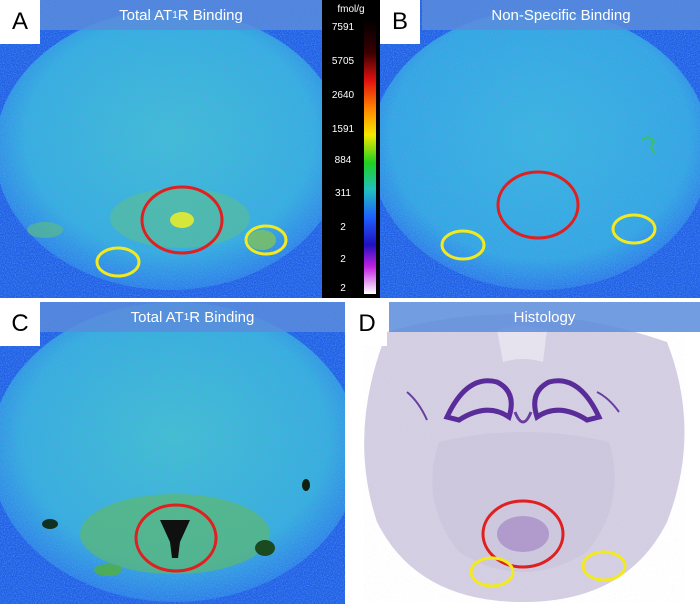 The width and height of the screenshot is (700, 604). Describe the element at coordinates (20, 22) in the screenshot. I see `panel-a-letter: A` at that location.